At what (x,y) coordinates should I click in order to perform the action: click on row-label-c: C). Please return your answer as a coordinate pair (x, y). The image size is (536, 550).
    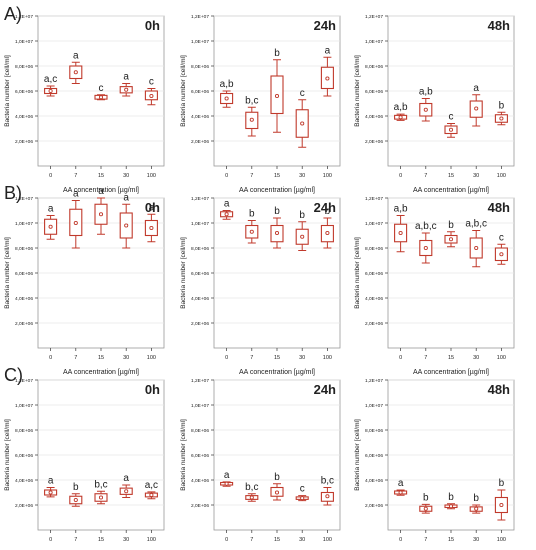
    Looking at the image, I should click on (13, 375).